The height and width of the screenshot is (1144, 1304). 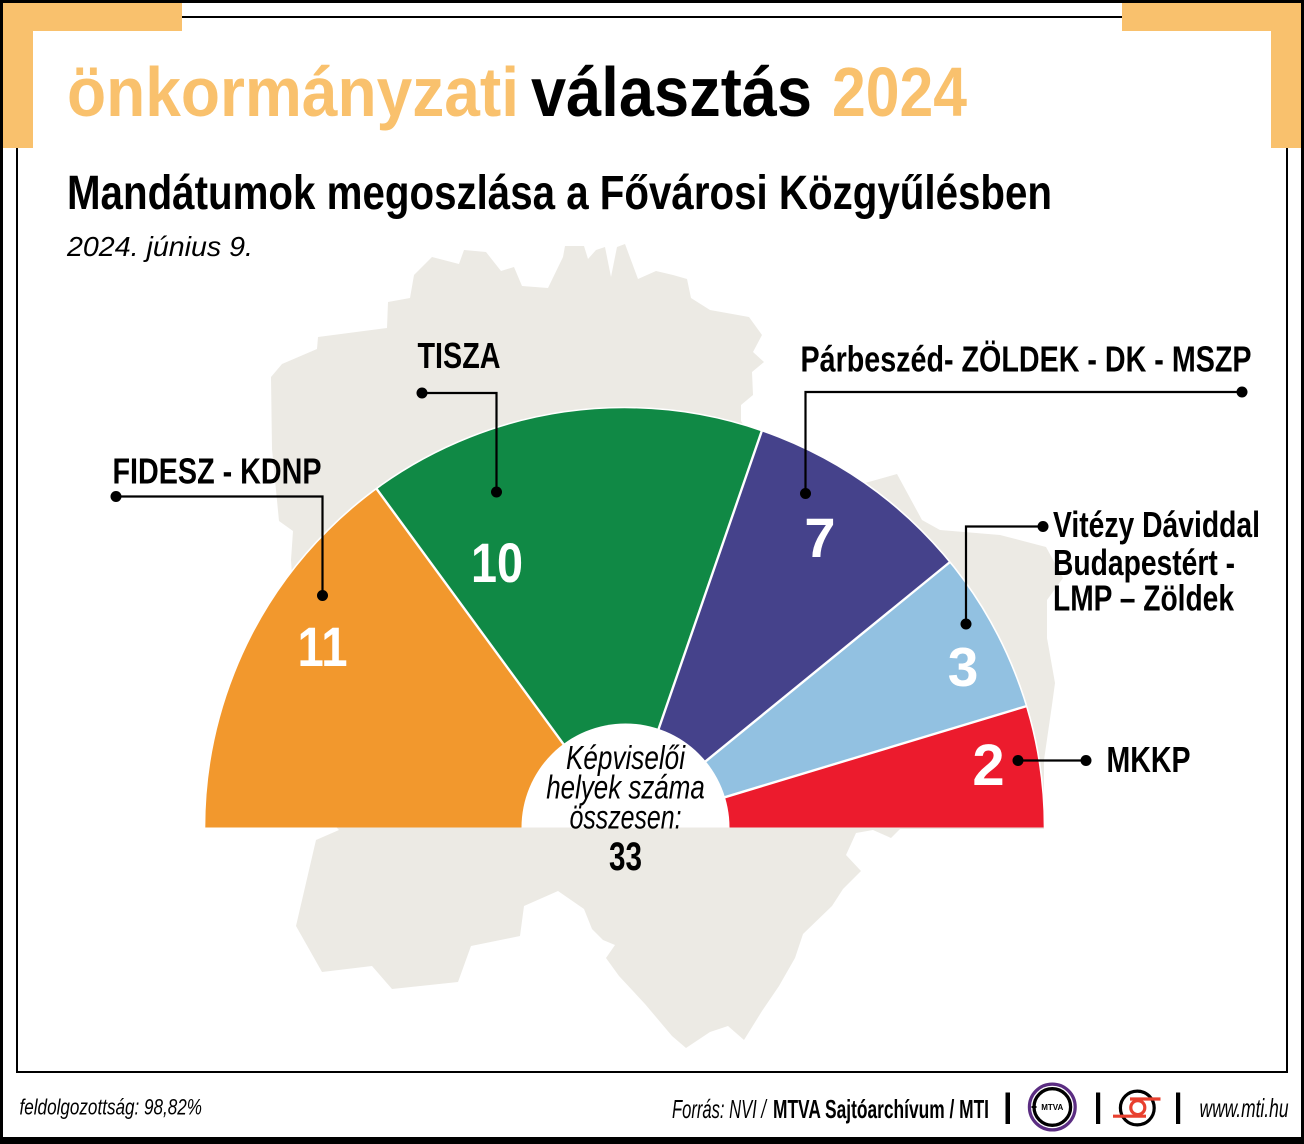 I want to click on svg-text: Vitézy Dáviddal, so click(x=1156, y=524).